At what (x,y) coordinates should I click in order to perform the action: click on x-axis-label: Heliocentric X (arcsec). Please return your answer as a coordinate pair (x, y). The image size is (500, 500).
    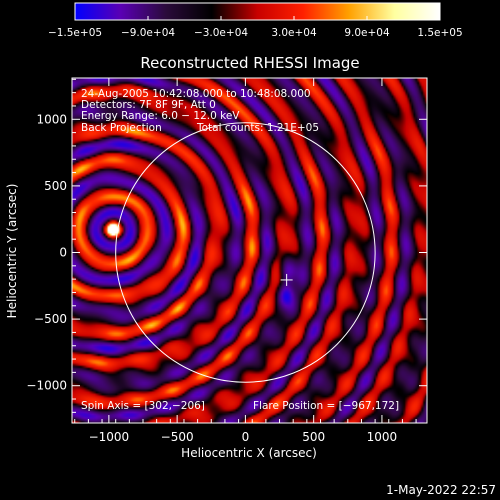
    Looking at the image, I should click on (249, 453).